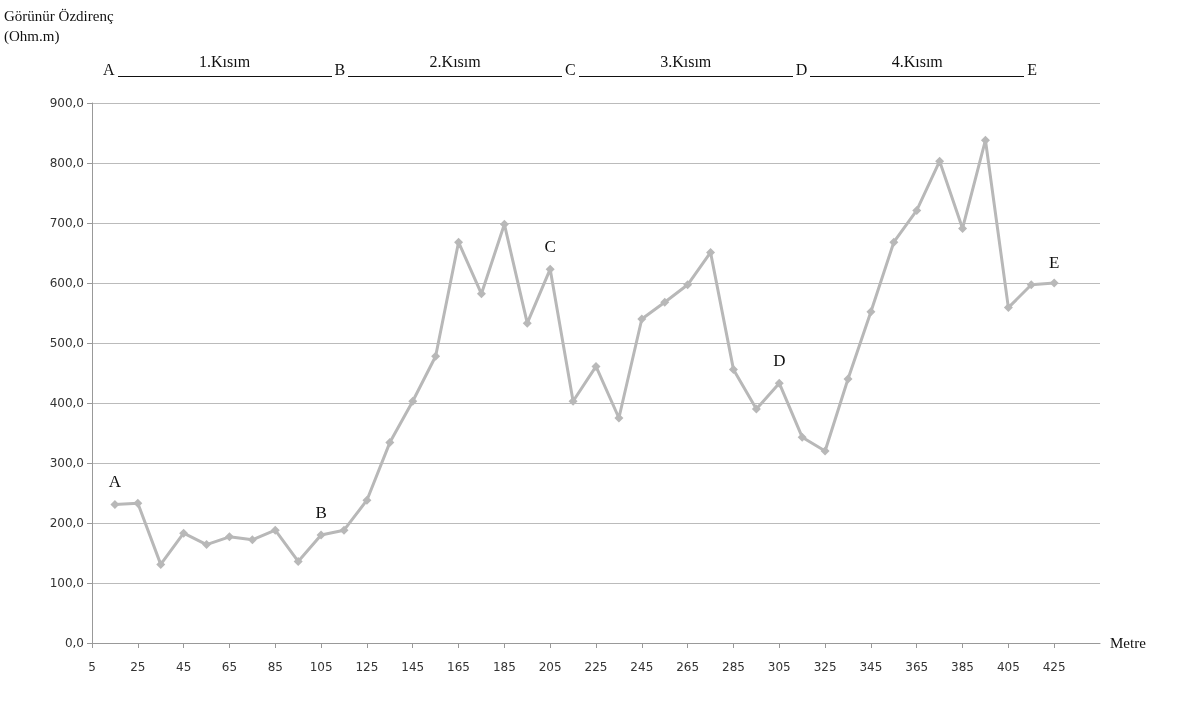  Describe the element at coordinates (275, 667) in the screenshot. I see `x-tick-label: 85` at that location.